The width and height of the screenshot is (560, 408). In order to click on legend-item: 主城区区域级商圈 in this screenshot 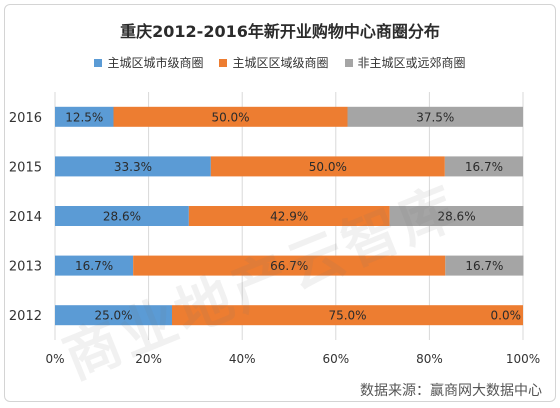, I will do `click(274, 62)`.